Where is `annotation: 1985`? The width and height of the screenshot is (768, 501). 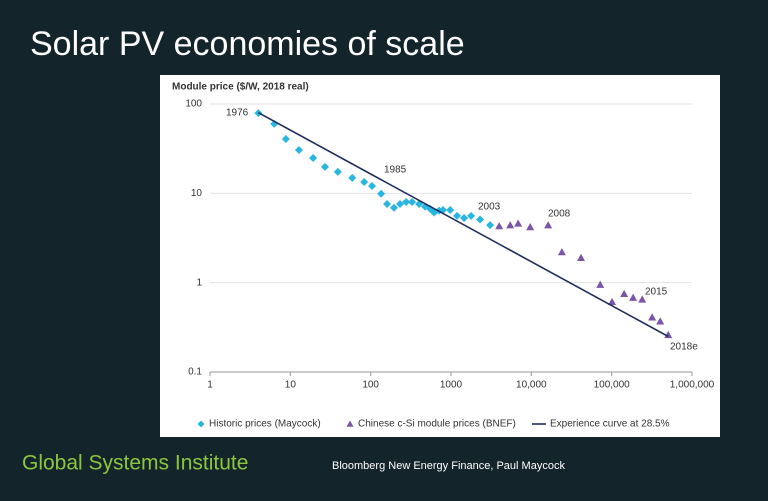 annotation: 1985 is located at coordinates (395, 170).